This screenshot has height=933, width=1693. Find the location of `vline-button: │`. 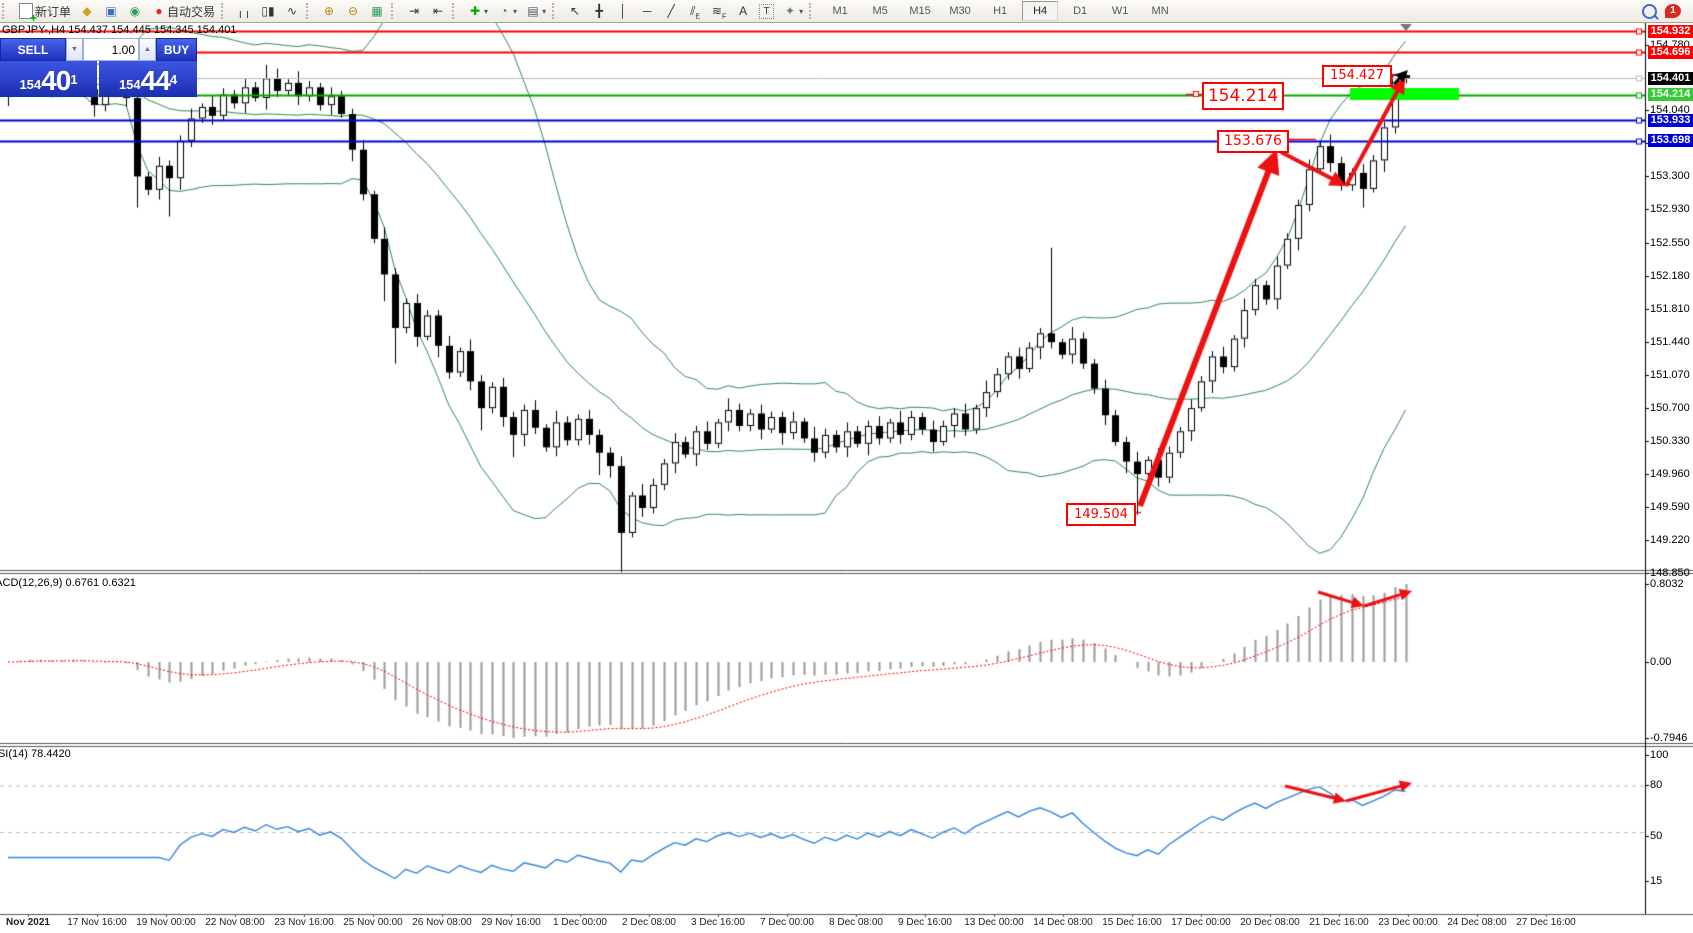

vline-button: │ is located at coordinates (623, 11).